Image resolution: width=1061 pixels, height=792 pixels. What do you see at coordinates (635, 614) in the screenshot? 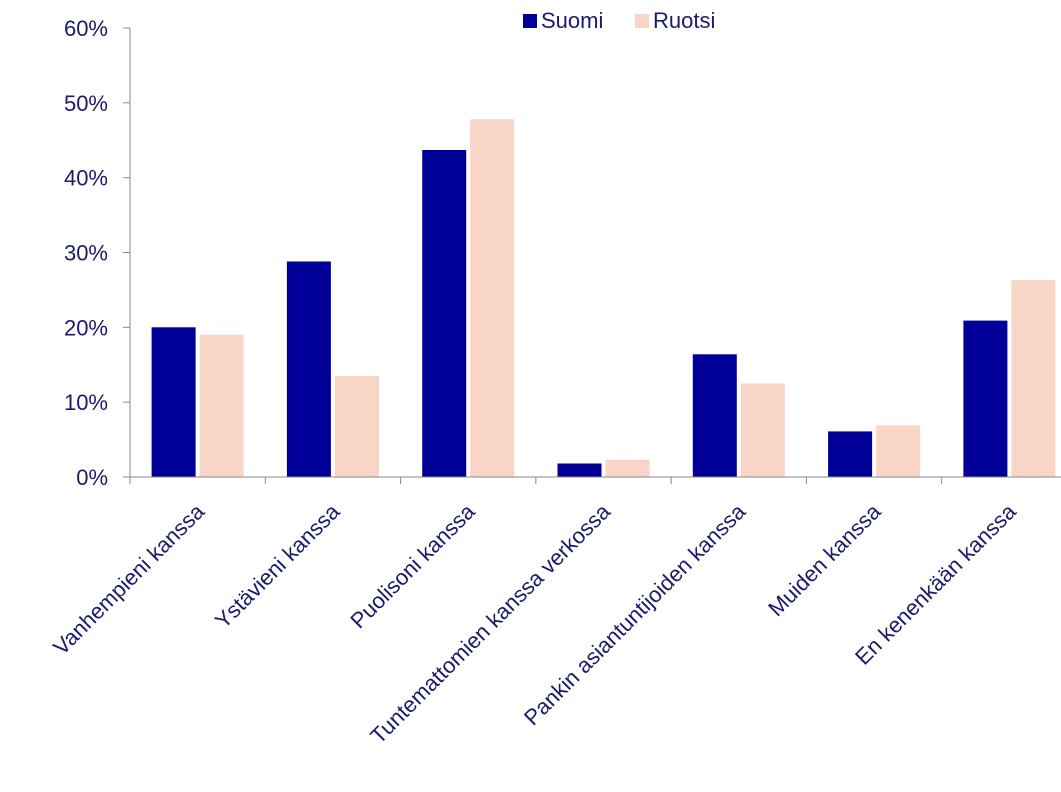
I see `x-category-label: Pankin asiantuntijoiden kanssa` at bounding box center [635, 614].